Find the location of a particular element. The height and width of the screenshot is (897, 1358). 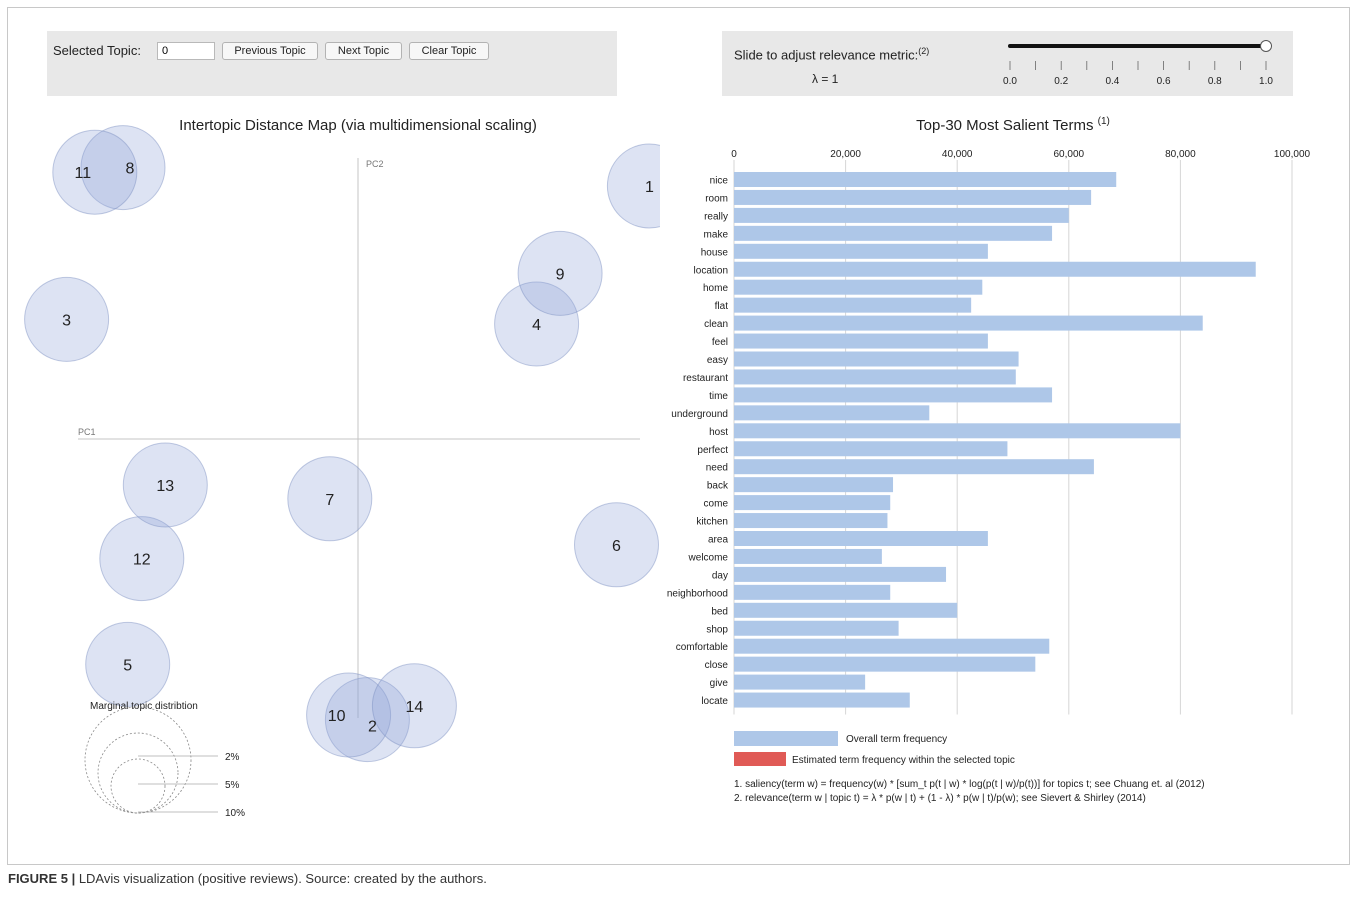

term-label: shop is located at coordinates (717, 629).